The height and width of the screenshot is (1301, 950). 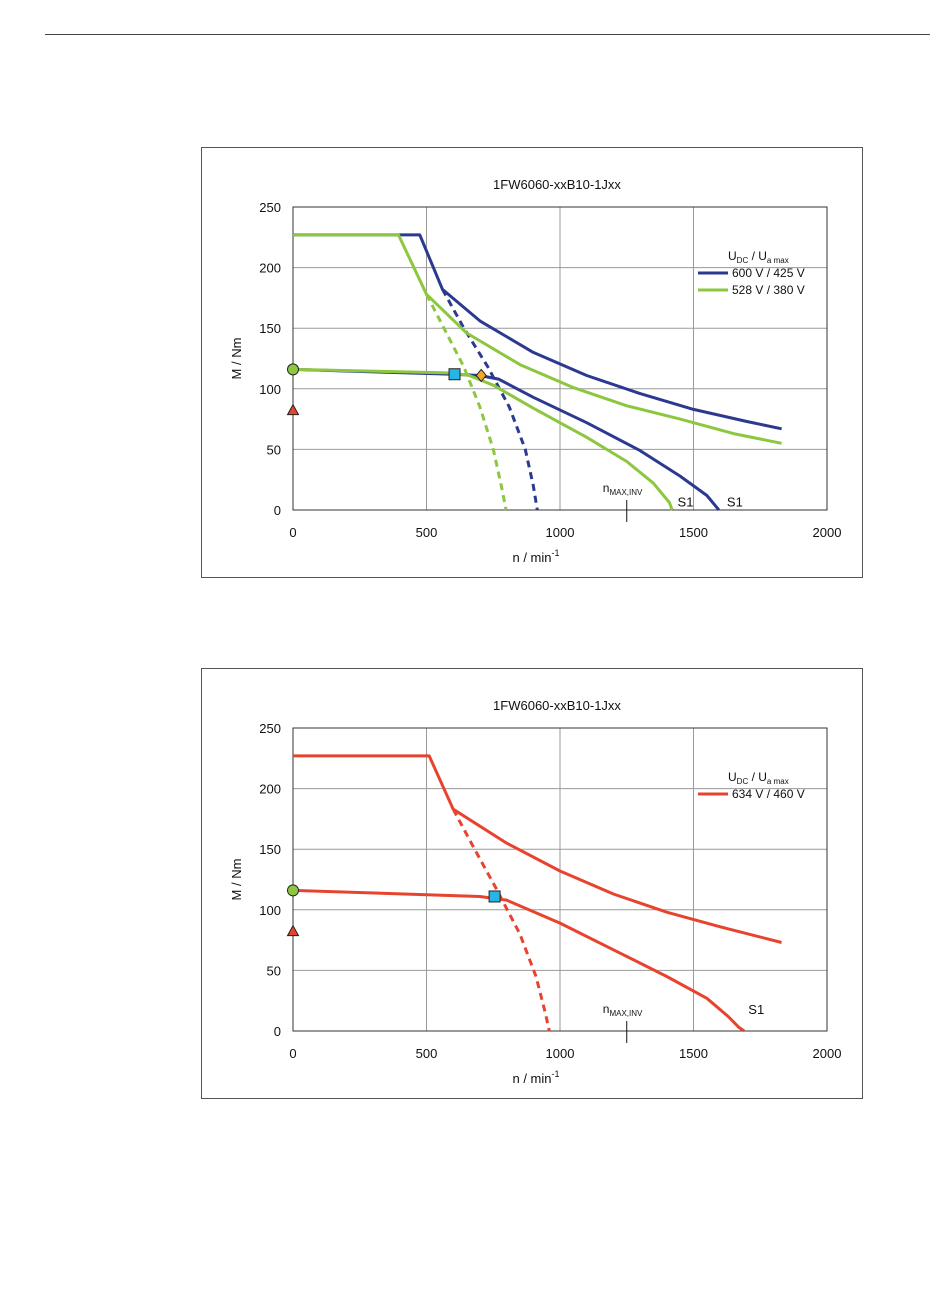 What do you see at coordinates (768, 273) in the screenshot?
I see `legend-entry: 600 V / 425 V` at bounding box center [768, 273].